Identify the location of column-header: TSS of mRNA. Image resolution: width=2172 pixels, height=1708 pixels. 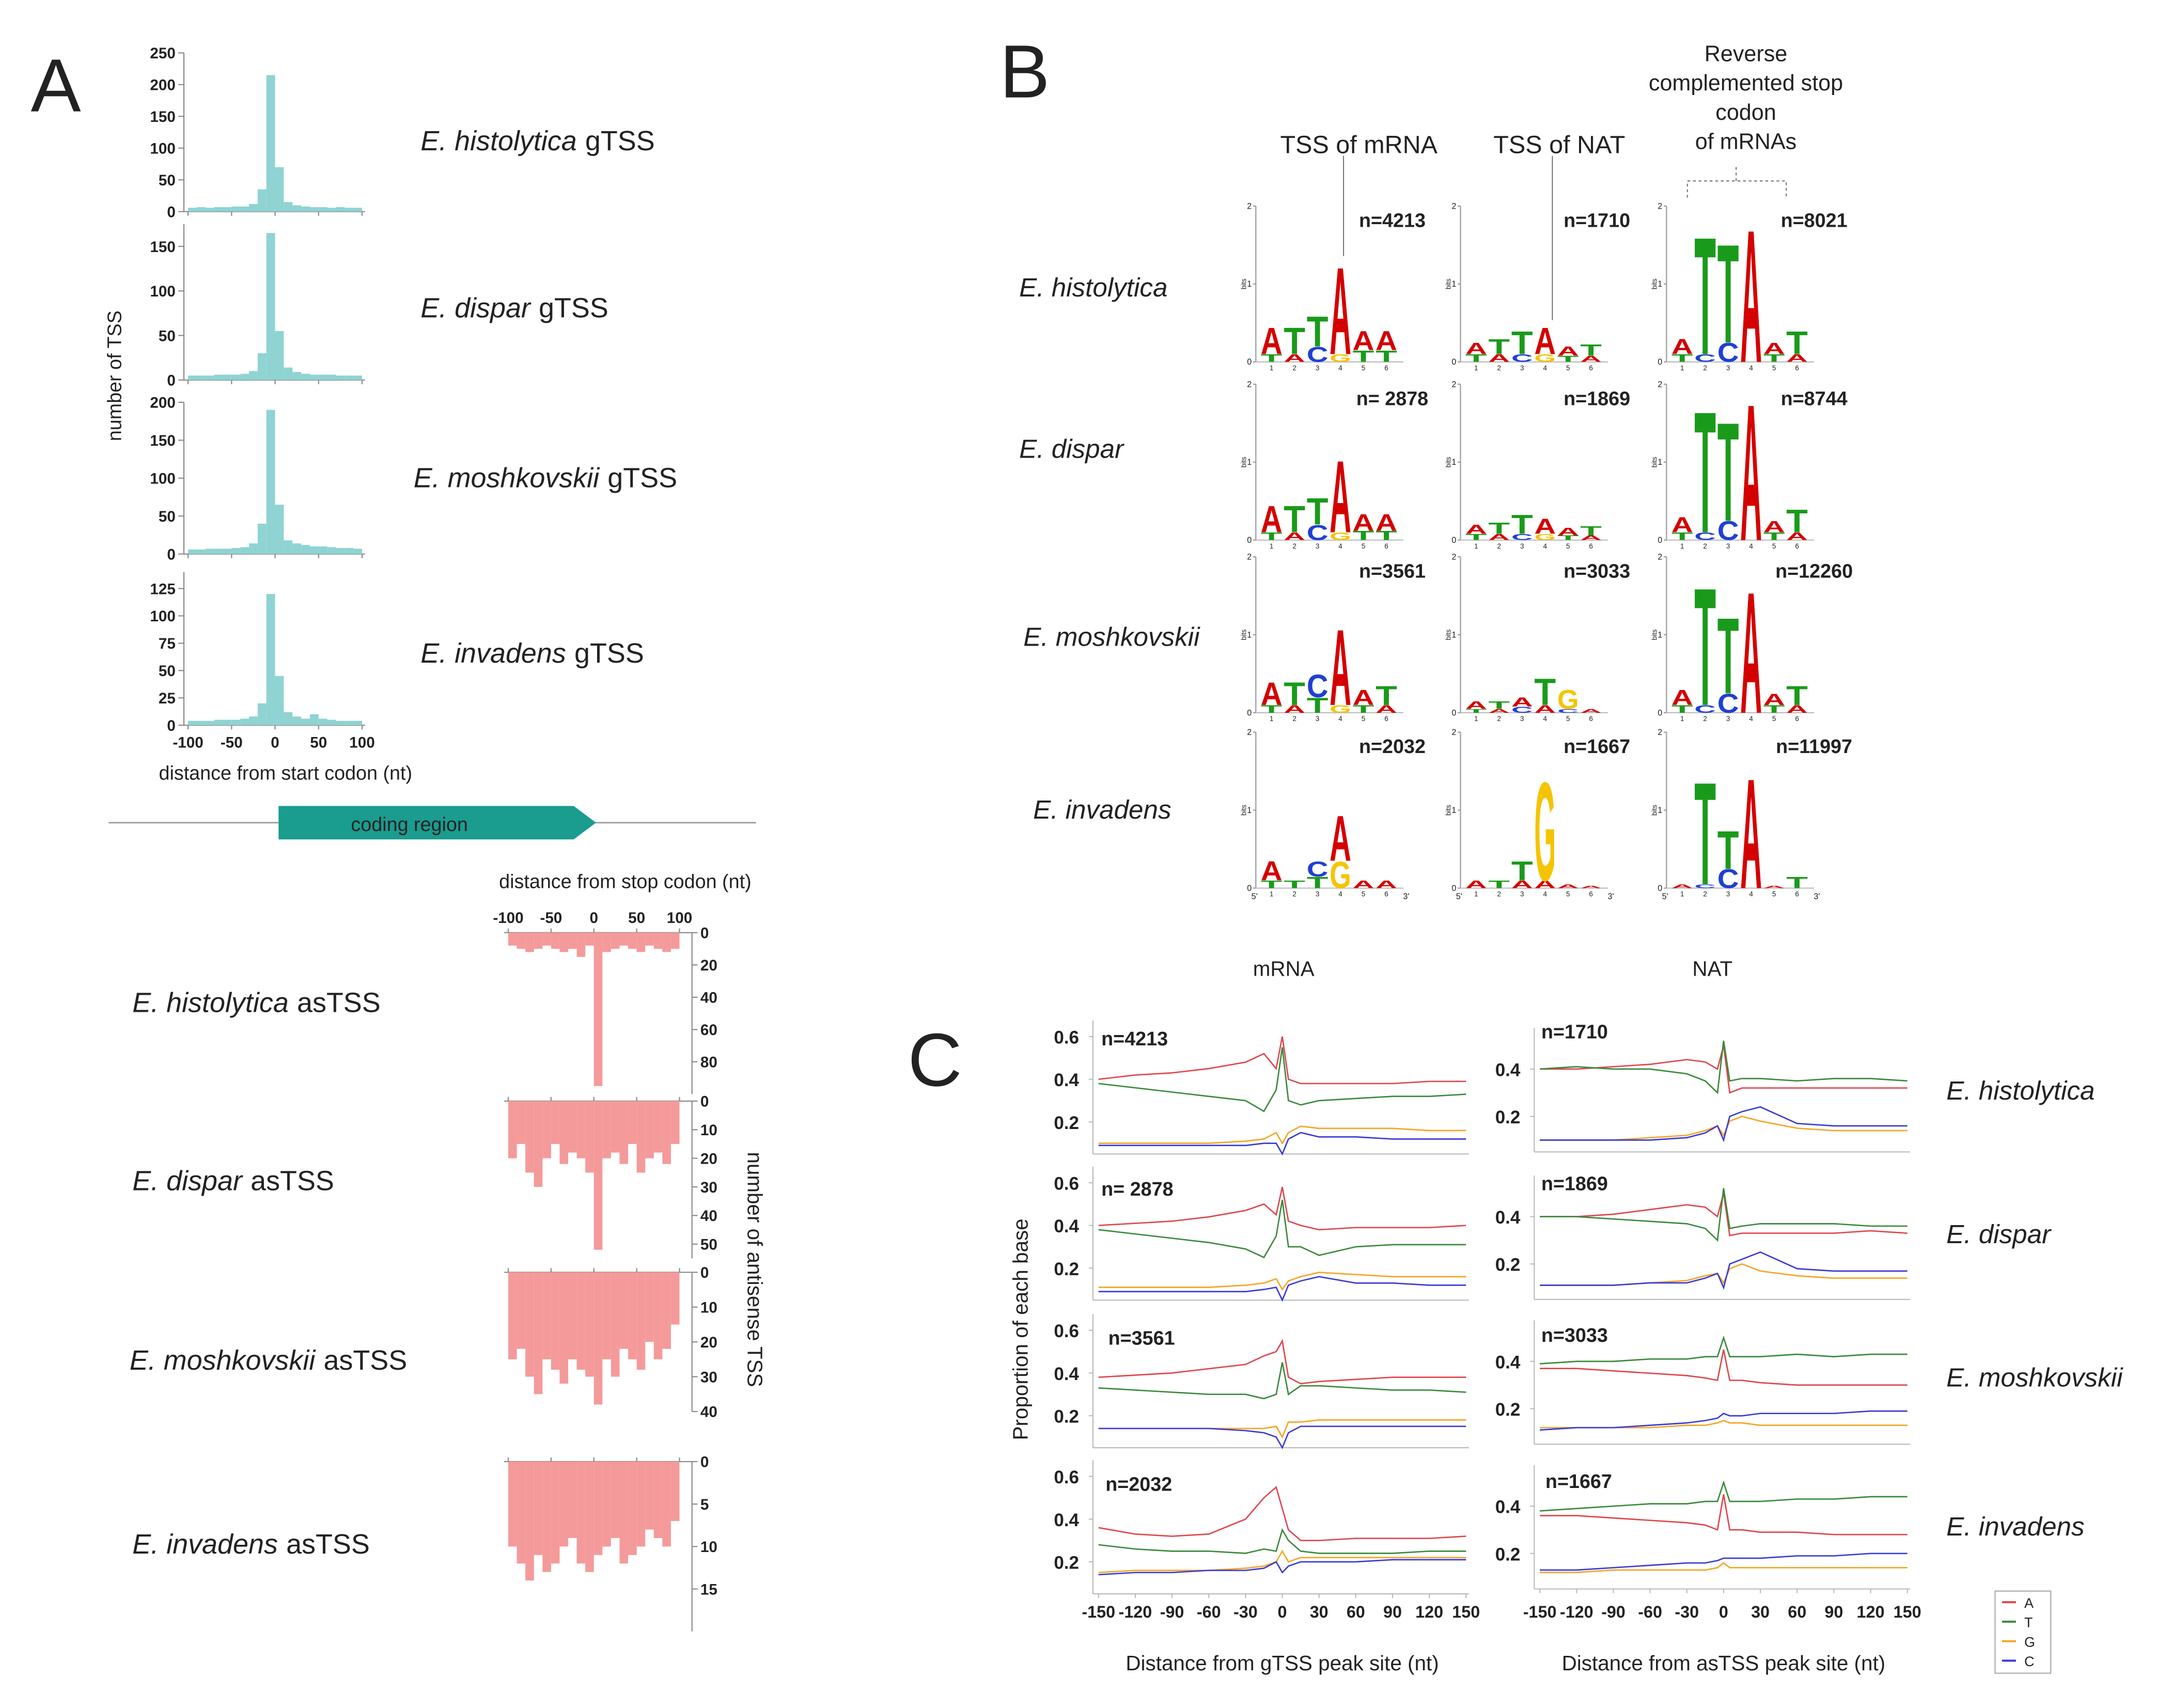
(1358, 145).